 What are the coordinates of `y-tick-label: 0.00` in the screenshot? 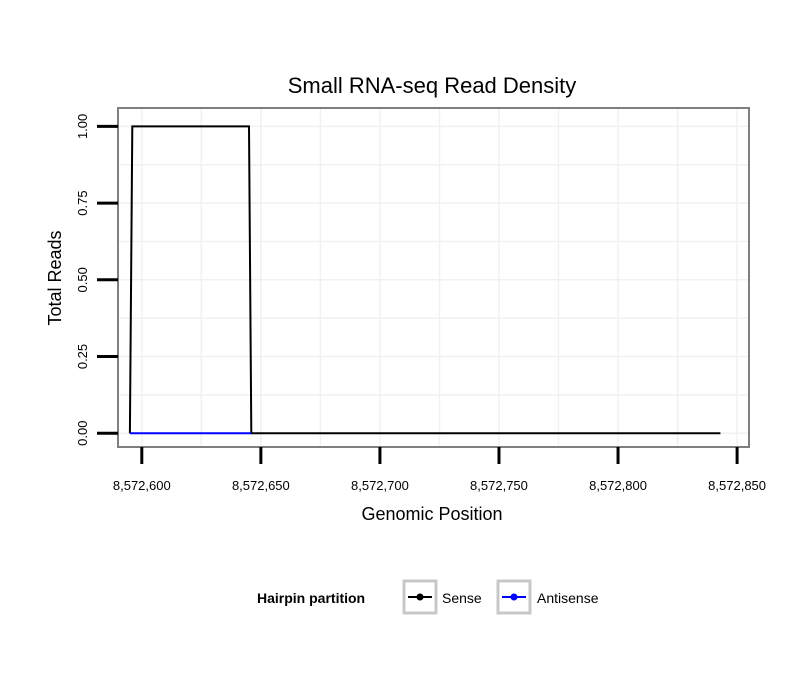 It's located at (82, 433).